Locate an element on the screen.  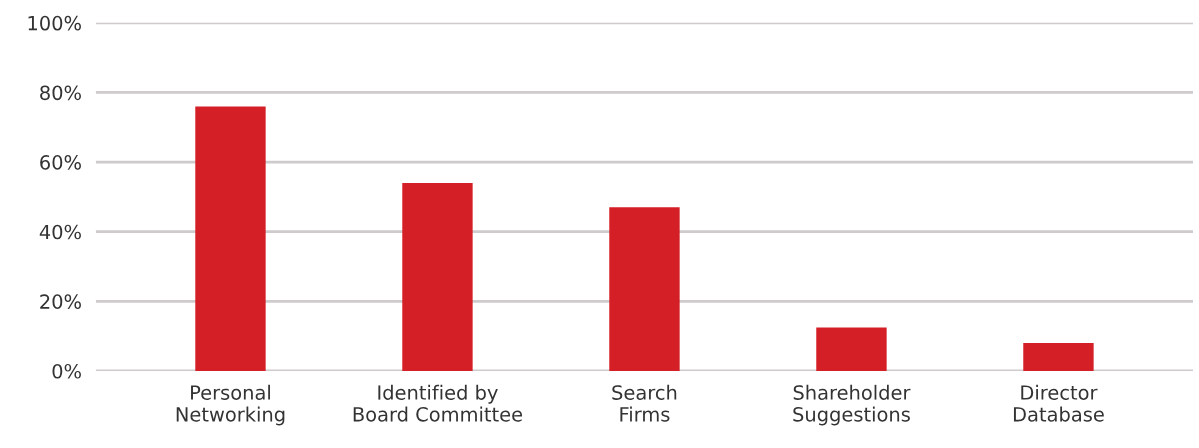
y-tick-label: 80% is located at coordinates (60, 93).